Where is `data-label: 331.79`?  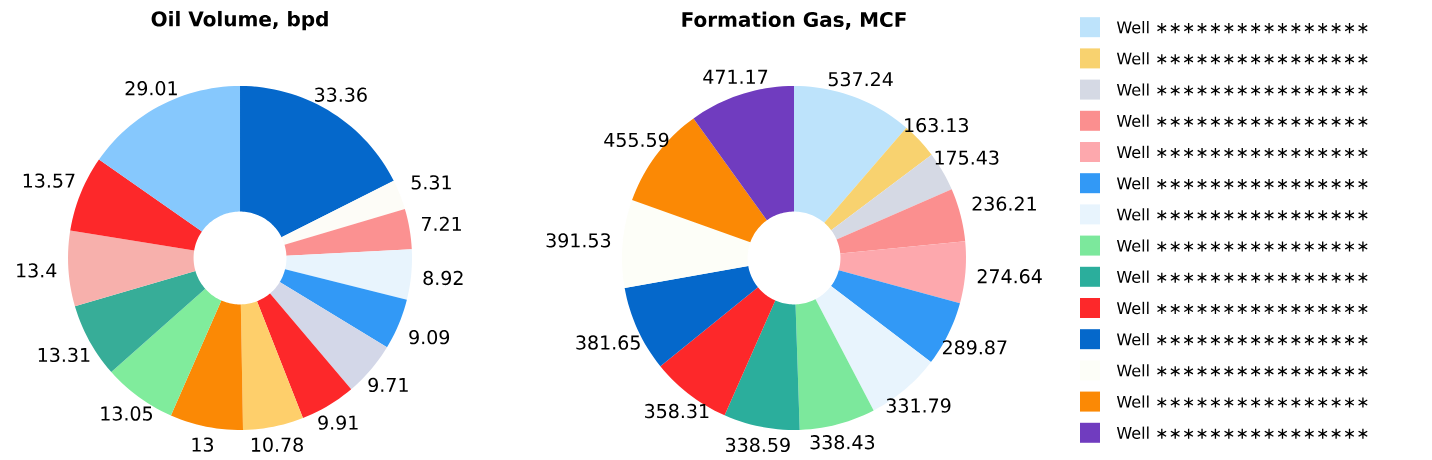
data-label: 331.79 is located at coordinates (918, 405).